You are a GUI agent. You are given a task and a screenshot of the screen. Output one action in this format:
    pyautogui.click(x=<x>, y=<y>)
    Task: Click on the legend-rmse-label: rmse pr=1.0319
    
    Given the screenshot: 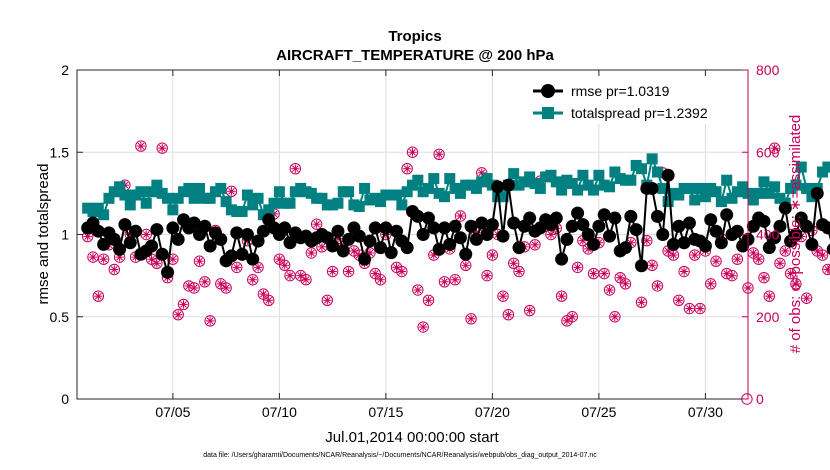 What is the action you would take?
    pyautogui.click(x=620, y=91)
    